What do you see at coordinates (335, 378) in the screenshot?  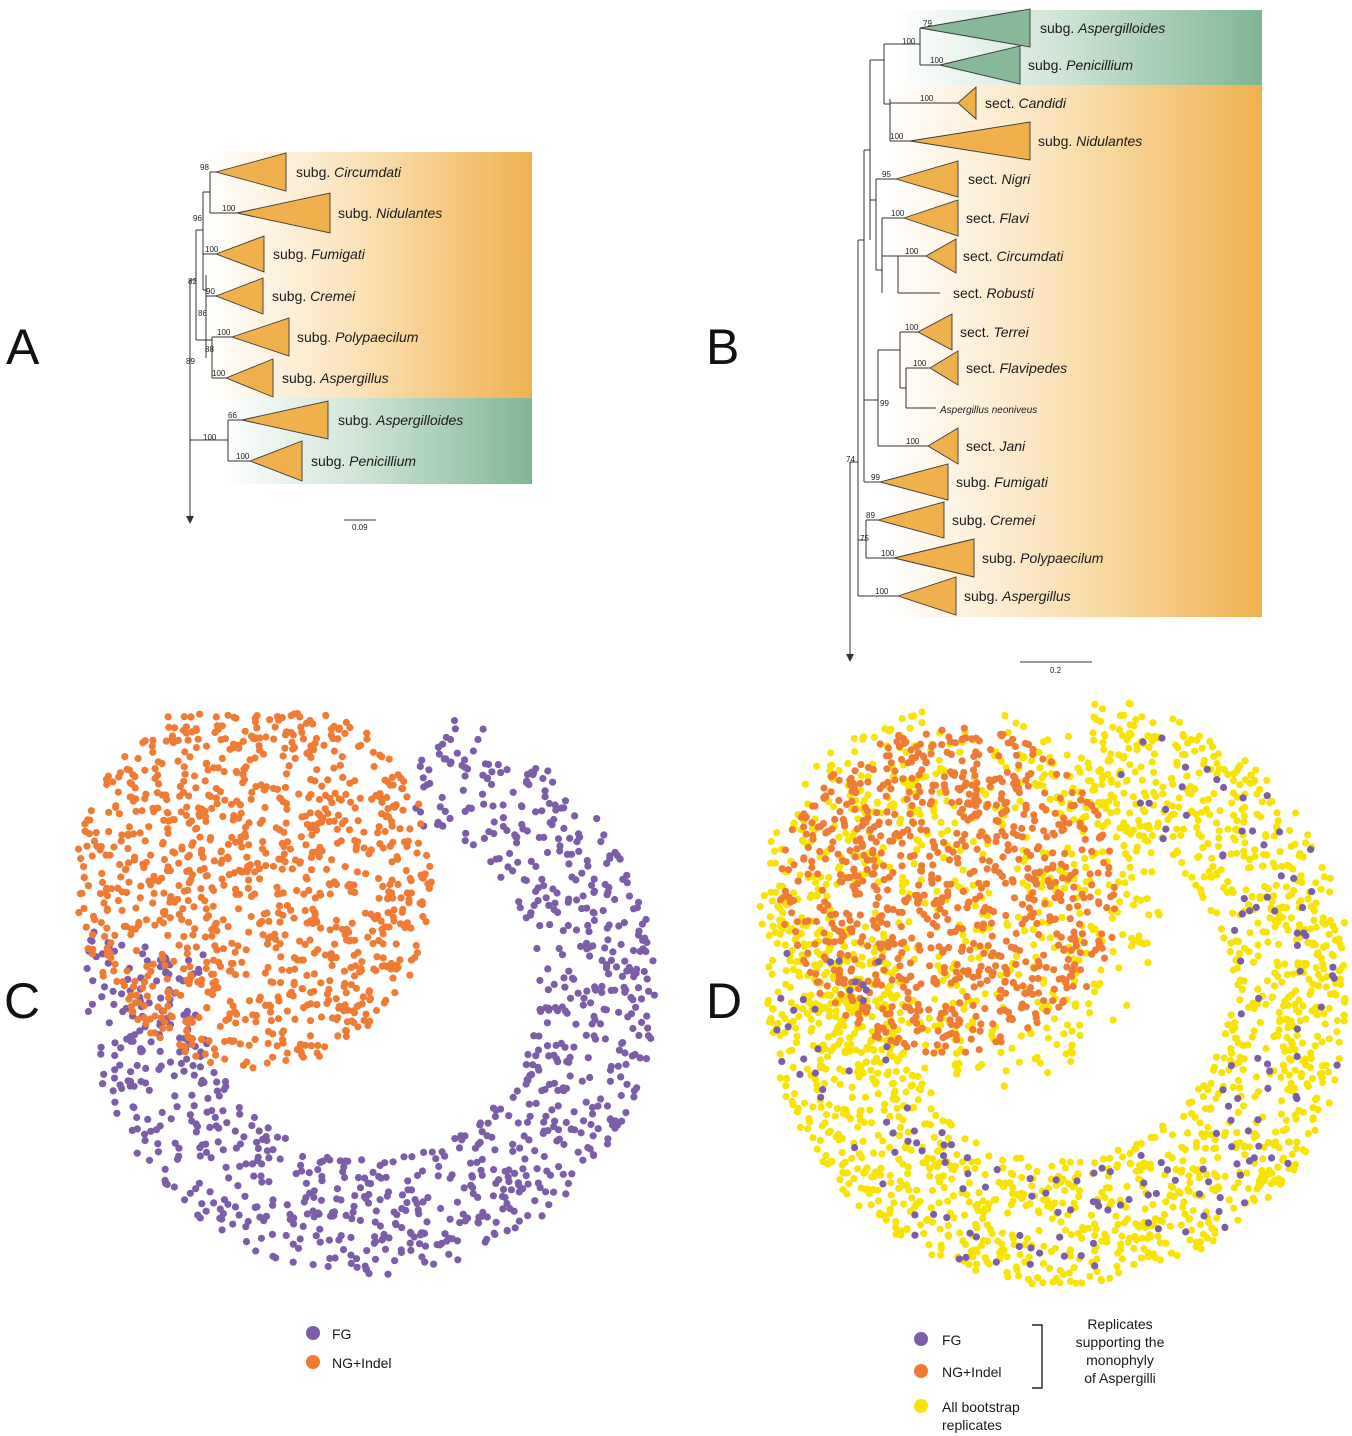 I see `clade-label: subg. Aspergillus` at bounding box center [335, 378].